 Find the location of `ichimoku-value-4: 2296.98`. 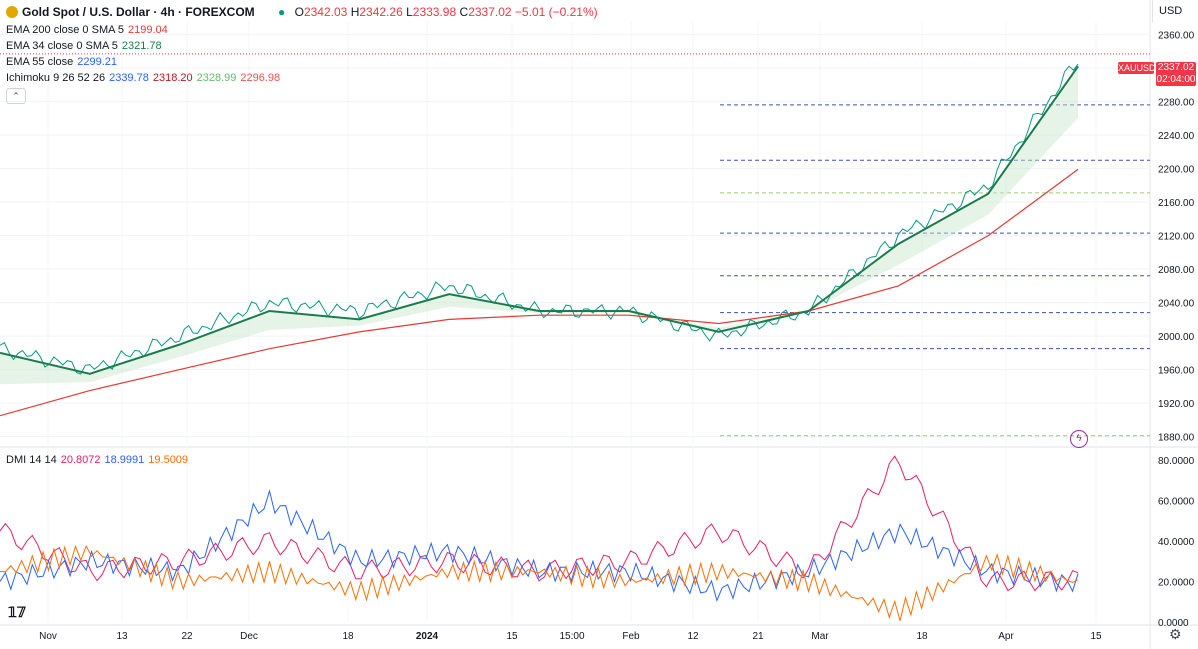

ichimoku-value-4: 2296.98 is located at coordinates (260, 78).